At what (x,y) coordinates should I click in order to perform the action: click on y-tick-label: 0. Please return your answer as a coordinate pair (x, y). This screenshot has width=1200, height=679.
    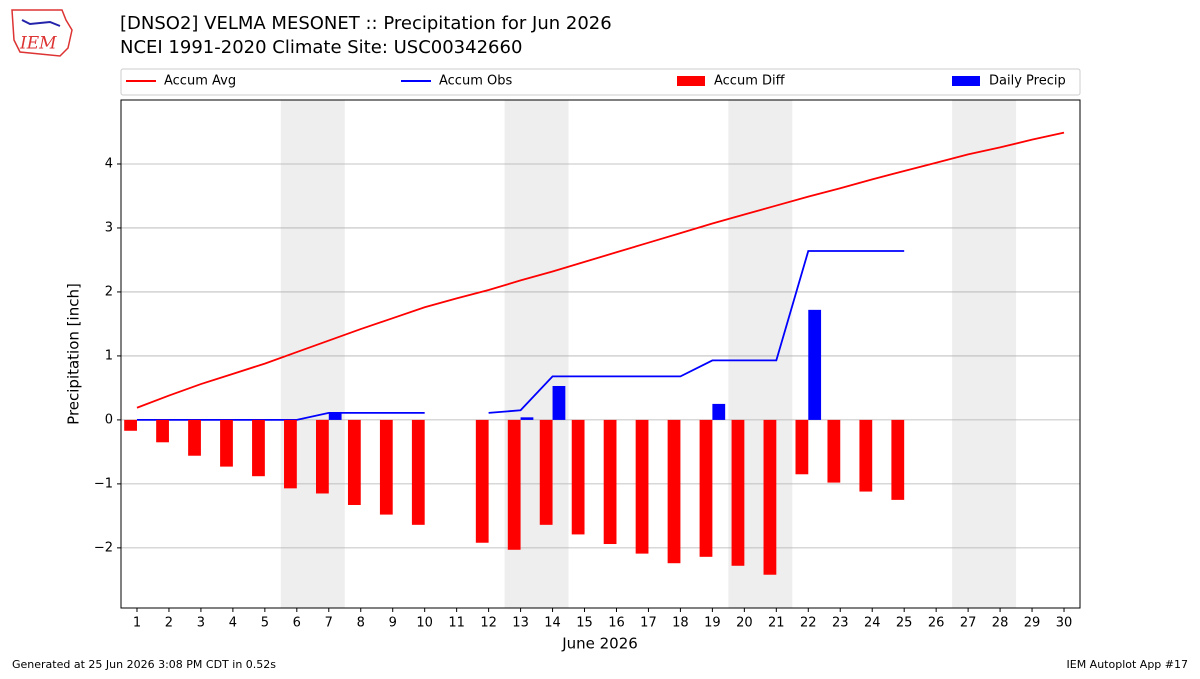
    Looking at the image, I should click on (109, 419).